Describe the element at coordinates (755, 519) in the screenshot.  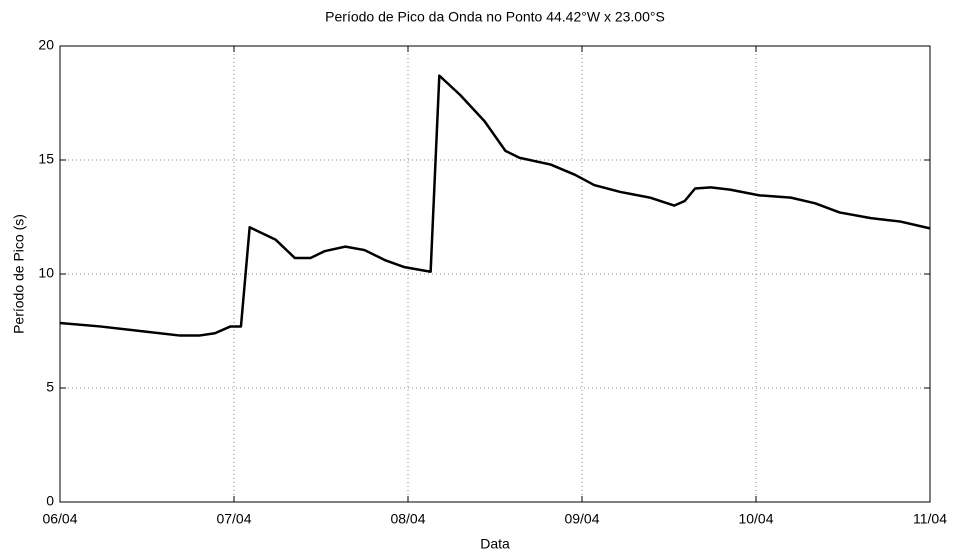
I see `x-tick-label: 10/04` at that location.